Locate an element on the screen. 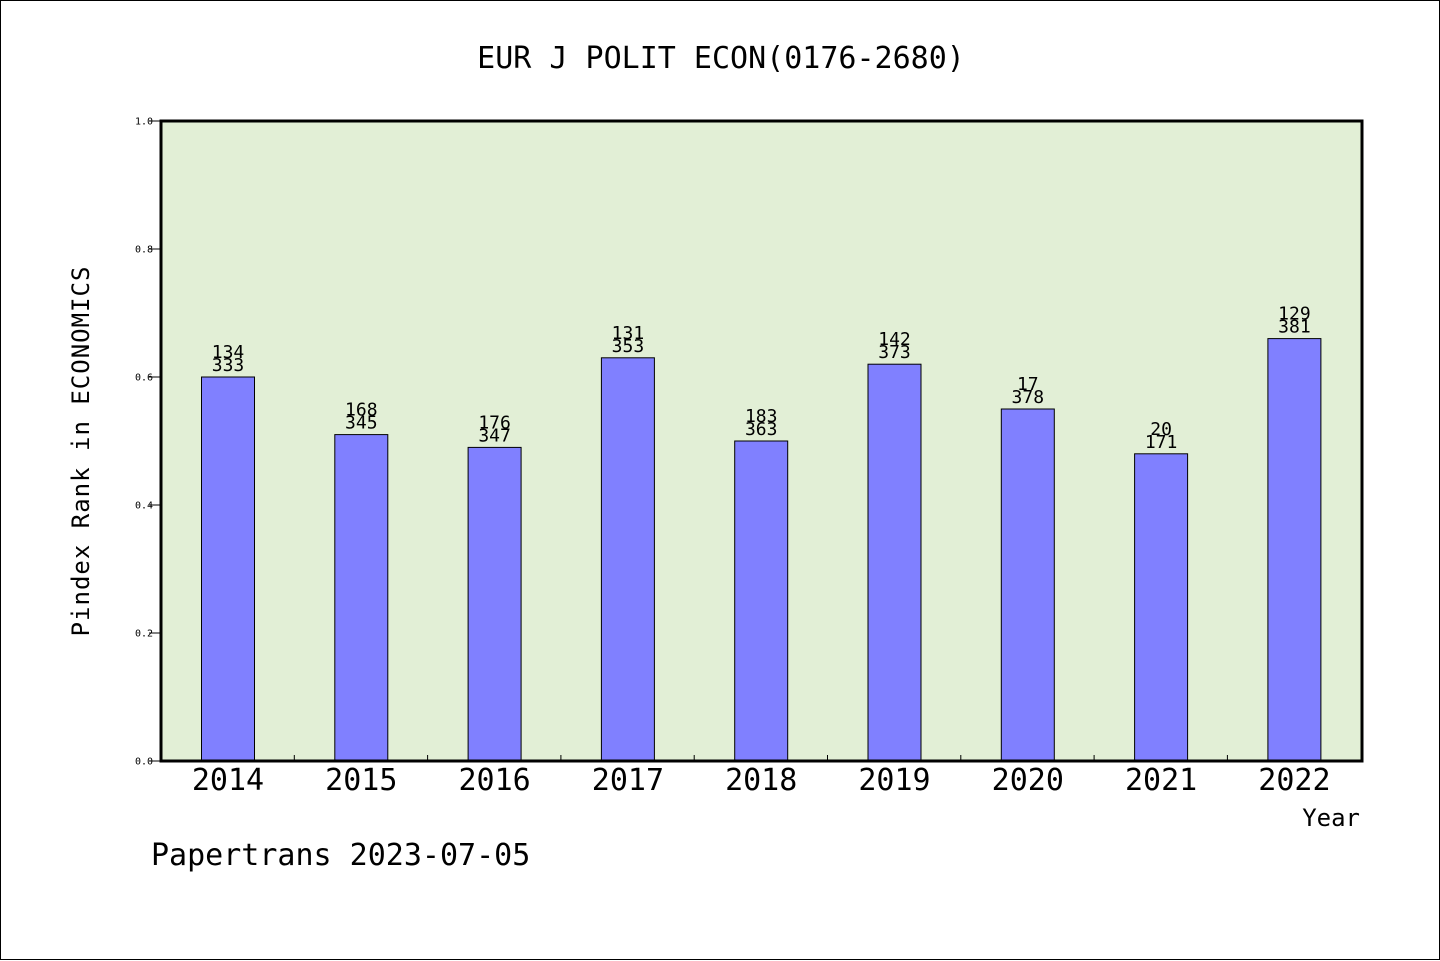 The image size is (1440, 961). bar-rank-label-2015: 168 is located at coordinates (361, 410).